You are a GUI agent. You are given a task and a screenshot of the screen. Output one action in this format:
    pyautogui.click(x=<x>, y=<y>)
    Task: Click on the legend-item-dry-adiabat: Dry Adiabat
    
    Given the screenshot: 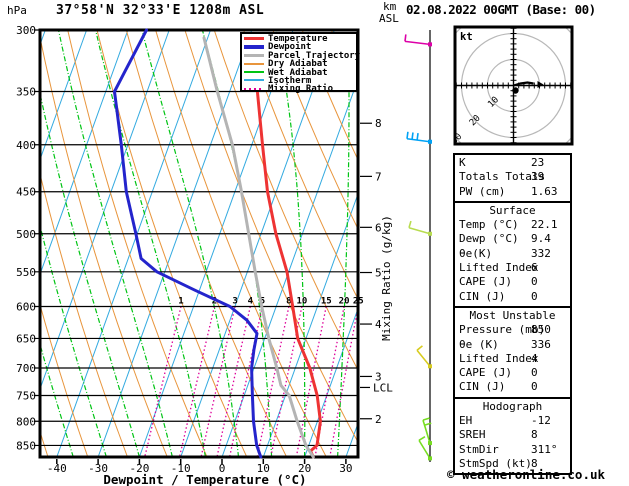 What is the action you would take?
    pyautogui.click(x=300, y=64)
    